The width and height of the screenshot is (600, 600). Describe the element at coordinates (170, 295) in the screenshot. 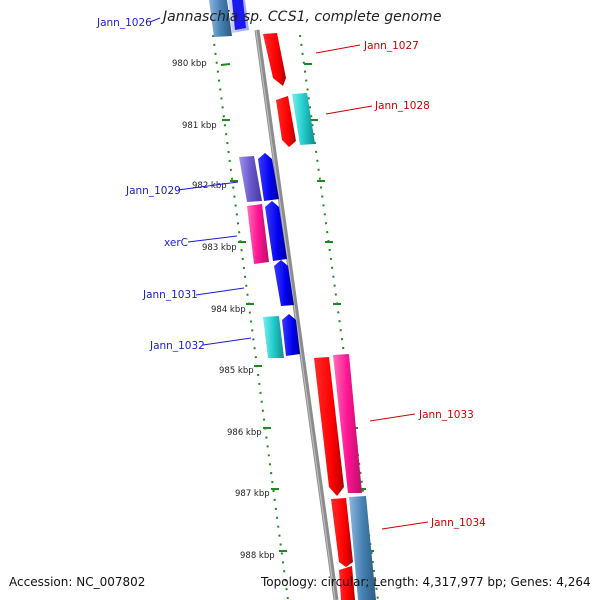

I see `gene-label-jann-1031: Jann_1031` at that location.